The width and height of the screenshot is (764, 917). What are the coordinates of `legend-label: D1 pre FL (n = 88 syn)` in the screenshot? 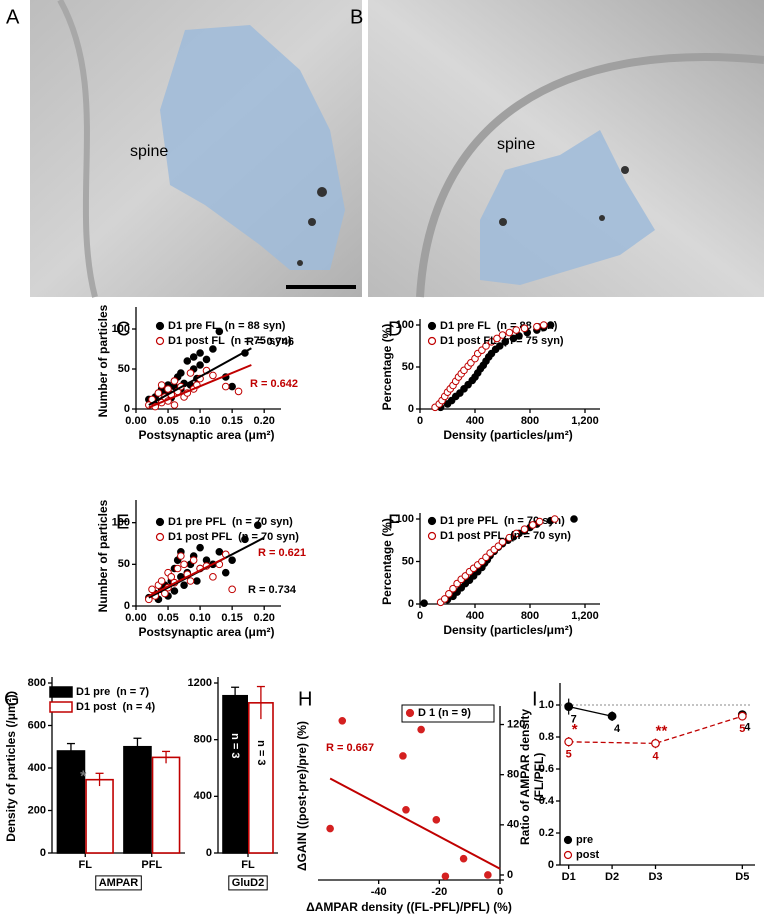 It's located at (227, 326).